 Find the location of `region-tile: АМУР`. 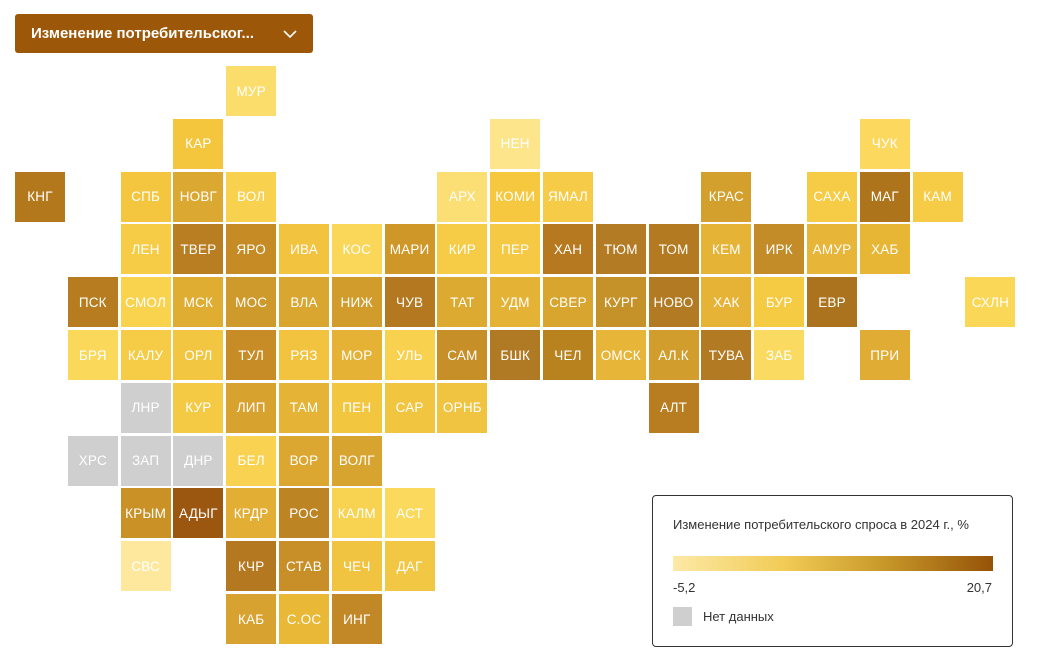

region-tile: АМУР is located at coordinates (832, 249).